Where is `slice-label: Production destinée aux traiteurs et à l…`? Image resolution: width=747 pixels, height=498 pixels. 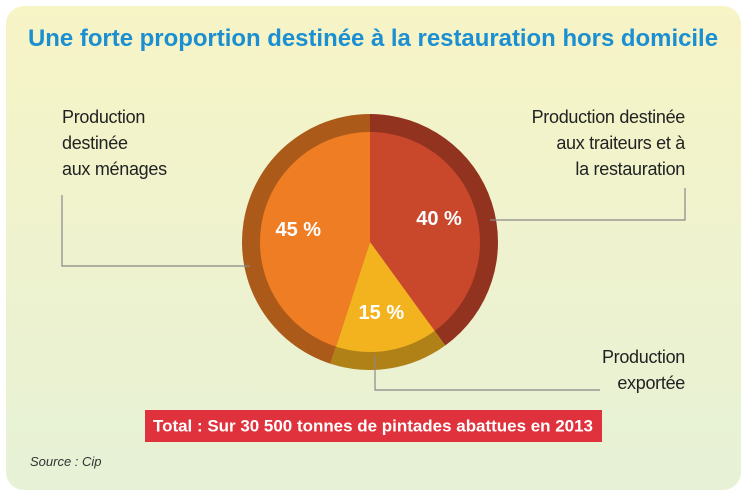 slice-label: Production destinée aux traiteurs et à l… is located at coordinates (608, 143).